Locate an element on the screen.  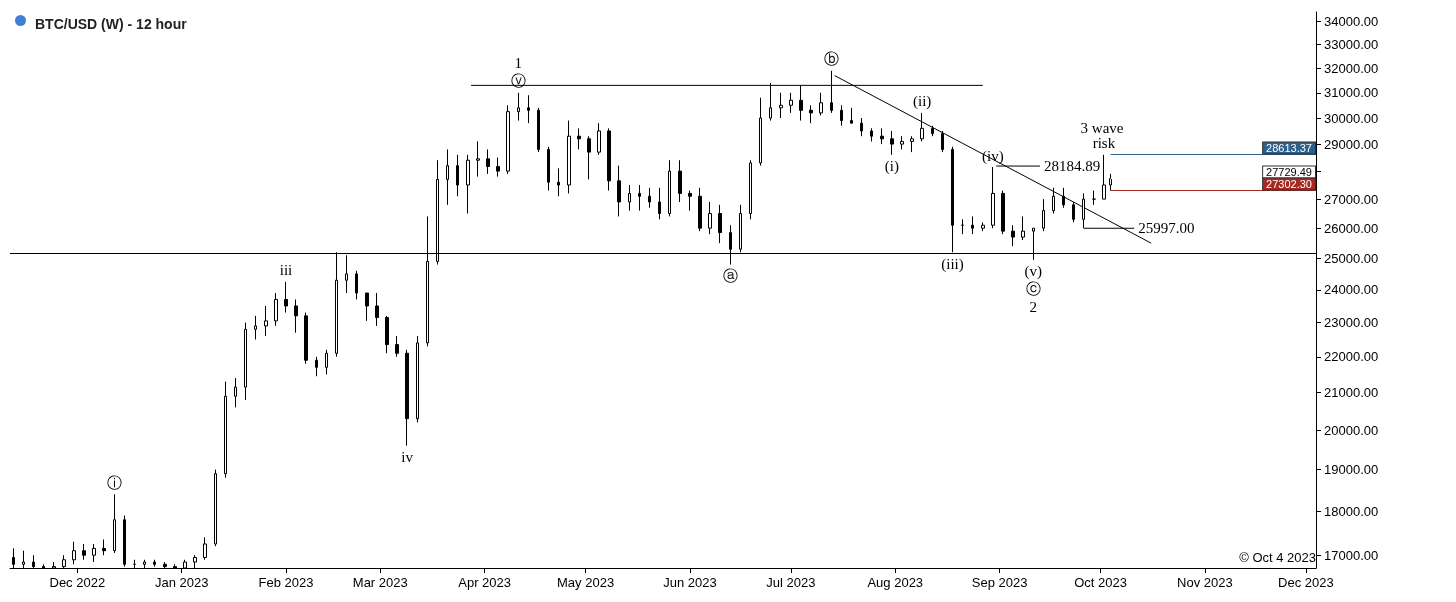
x-tick-label: Dec 2022 is located at coordinates (77, 582).